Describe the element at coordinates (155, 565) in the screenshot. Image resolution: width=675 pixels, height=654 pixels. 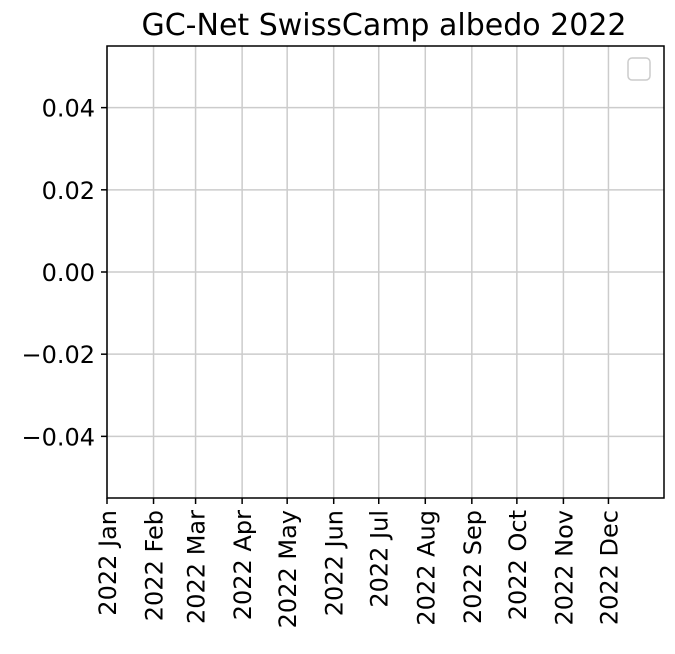
I see `x-tick-label: 2022 Feb` at that location.